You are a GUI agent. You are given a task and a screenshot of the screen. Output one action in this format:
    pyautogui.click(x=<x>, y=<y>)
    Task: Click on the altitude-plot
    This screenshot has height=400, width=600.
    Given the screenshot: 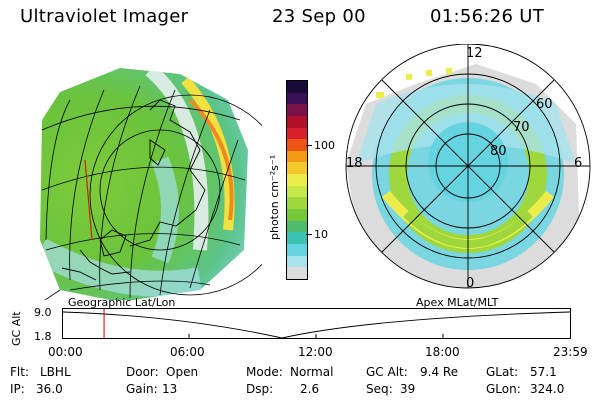 What is the action you would take?
    pyautogui.click(x=316, y=323)
    